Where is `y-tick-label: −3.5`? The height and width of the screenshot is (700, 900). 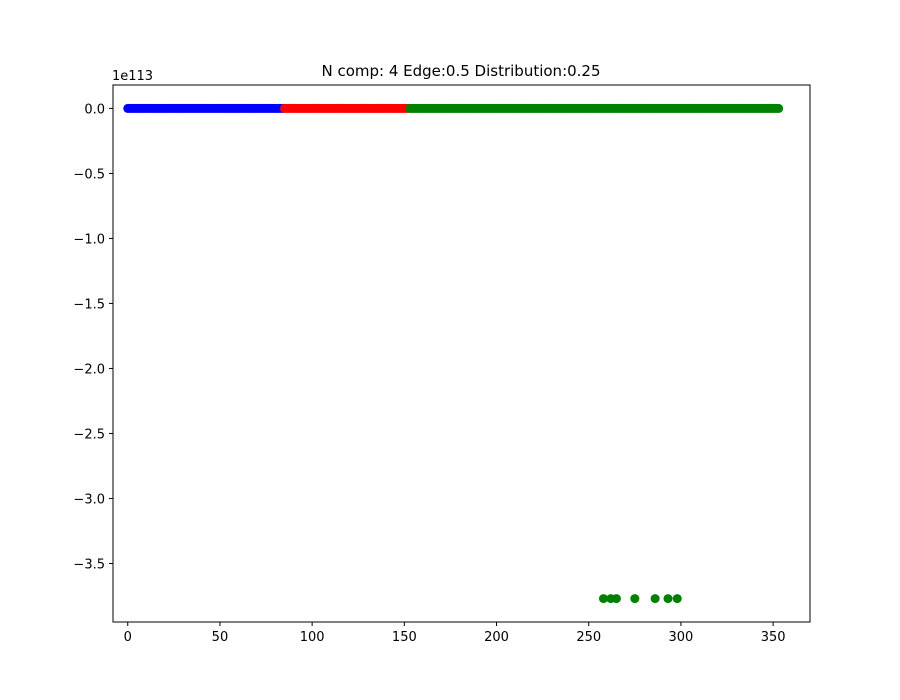 y-tick-label: −3.5 is located at coordinates (89, 564).